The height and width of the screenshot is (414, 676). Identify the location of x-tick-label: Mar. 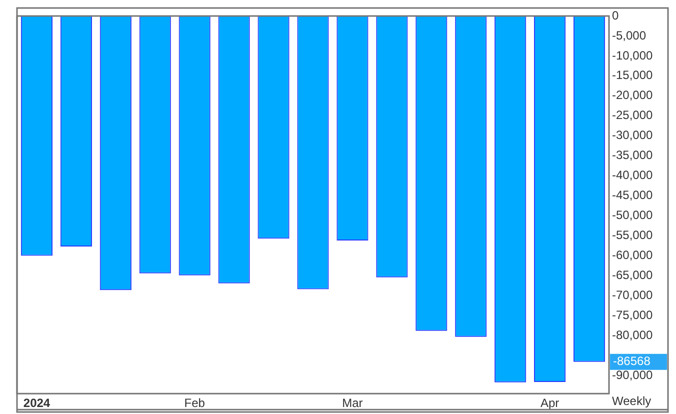
(352, 403).